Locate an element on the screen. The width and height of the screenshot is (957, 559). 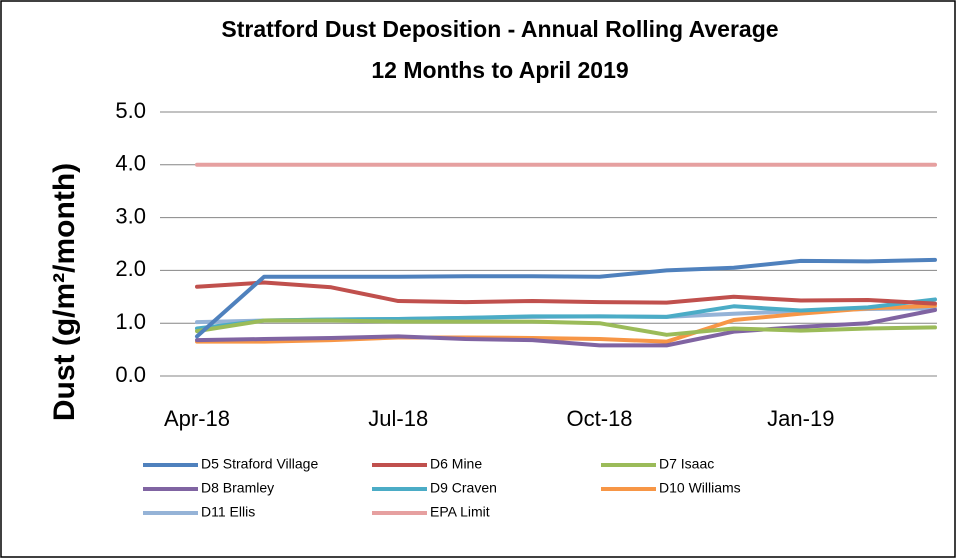
chart-subtitle: 12 Months to April 2019 is located at coordinates (499, 70).